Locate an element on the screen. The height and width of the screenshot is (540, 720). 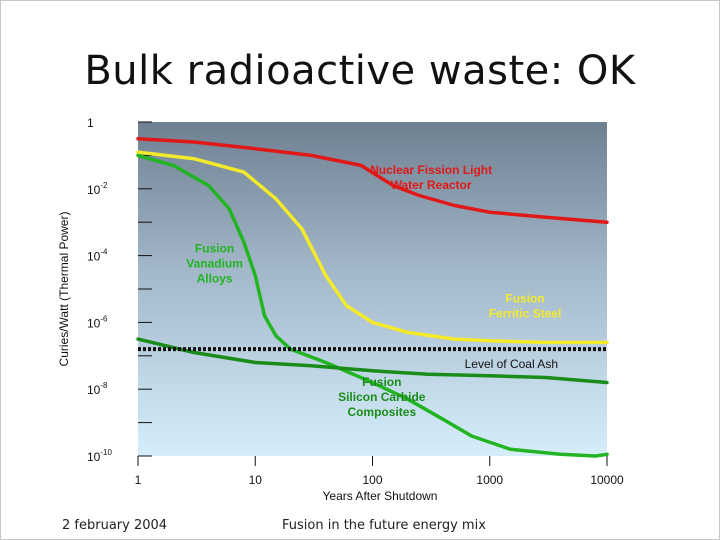
series-label-line: Alloys is located at coordinates (215, 278).